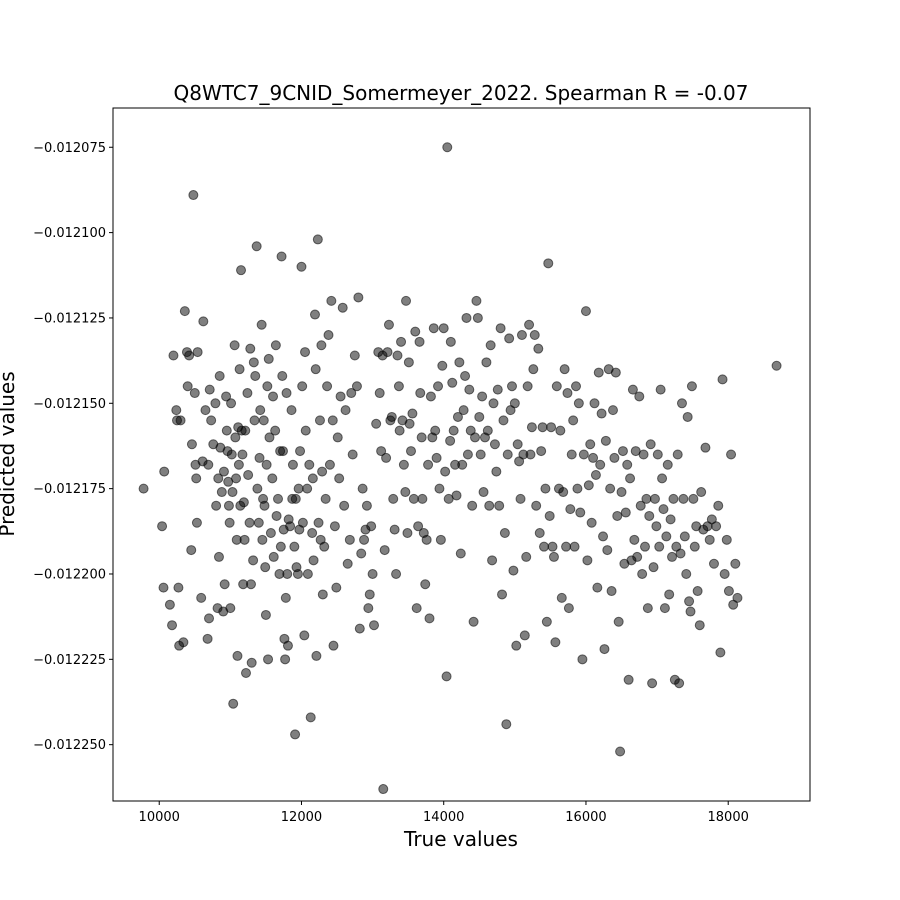  What do you see at coordinates (69, 574) in the screenshot?
I see `y-tick-label: −0.012200` at bounding box center [69, 574].